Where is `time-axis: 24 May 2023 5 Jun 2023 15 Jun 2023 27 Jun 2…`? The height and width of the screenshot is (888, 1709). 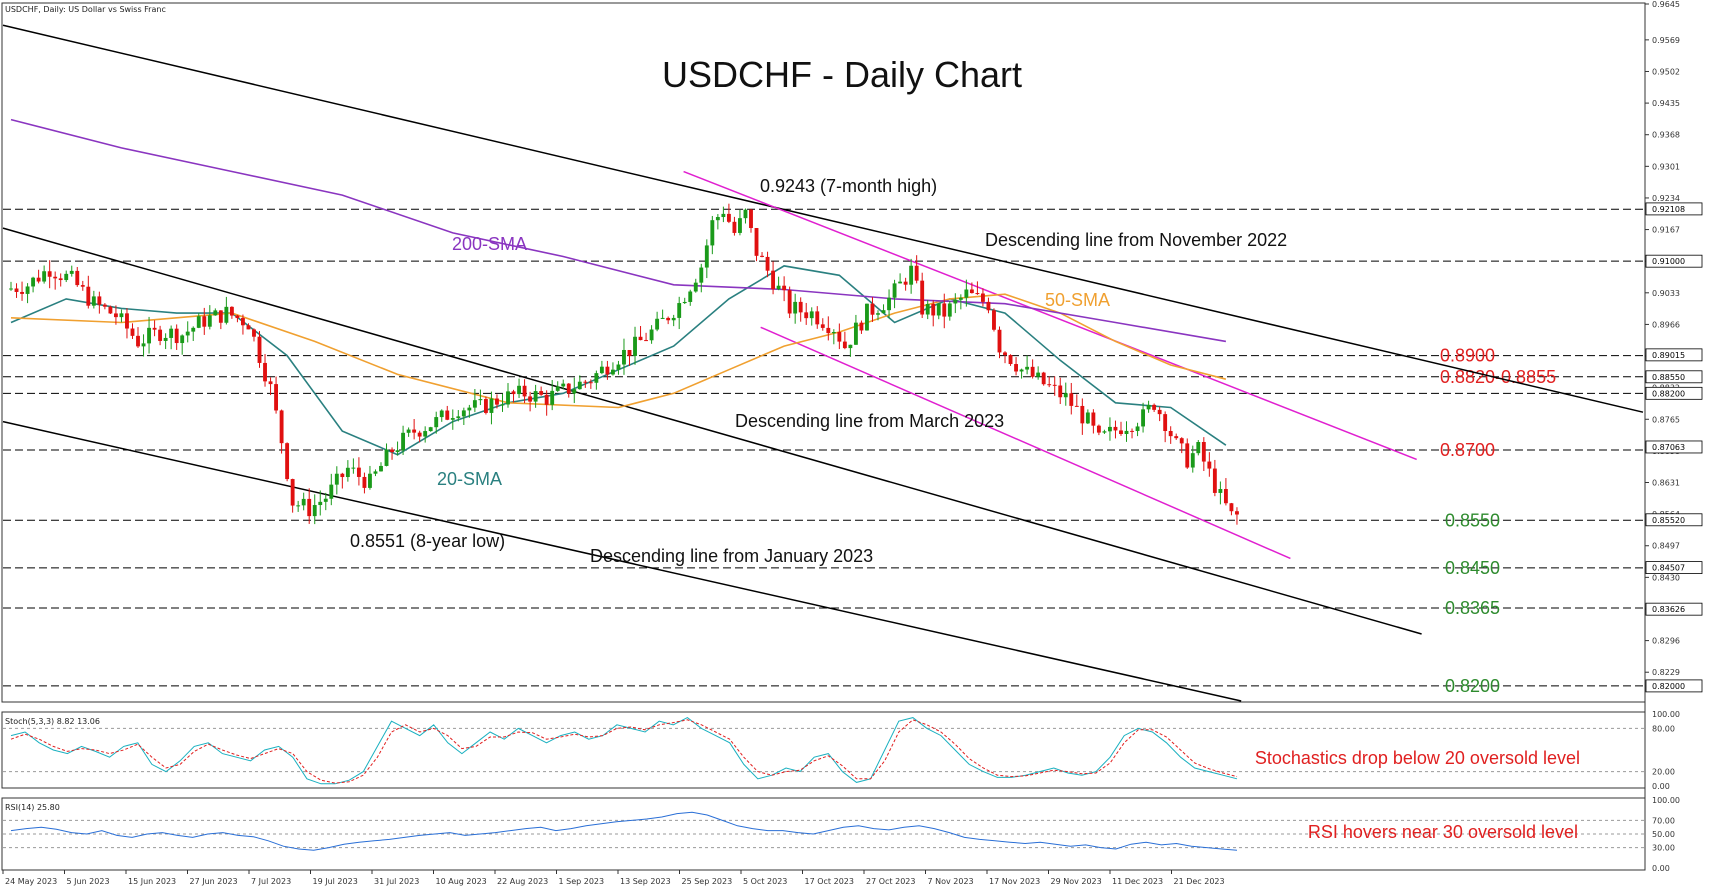
time-axis: 24 May 2023 5 Jun 2023 15 Jun 2023 27 Jun 2… is located at coordinates (613, 878).